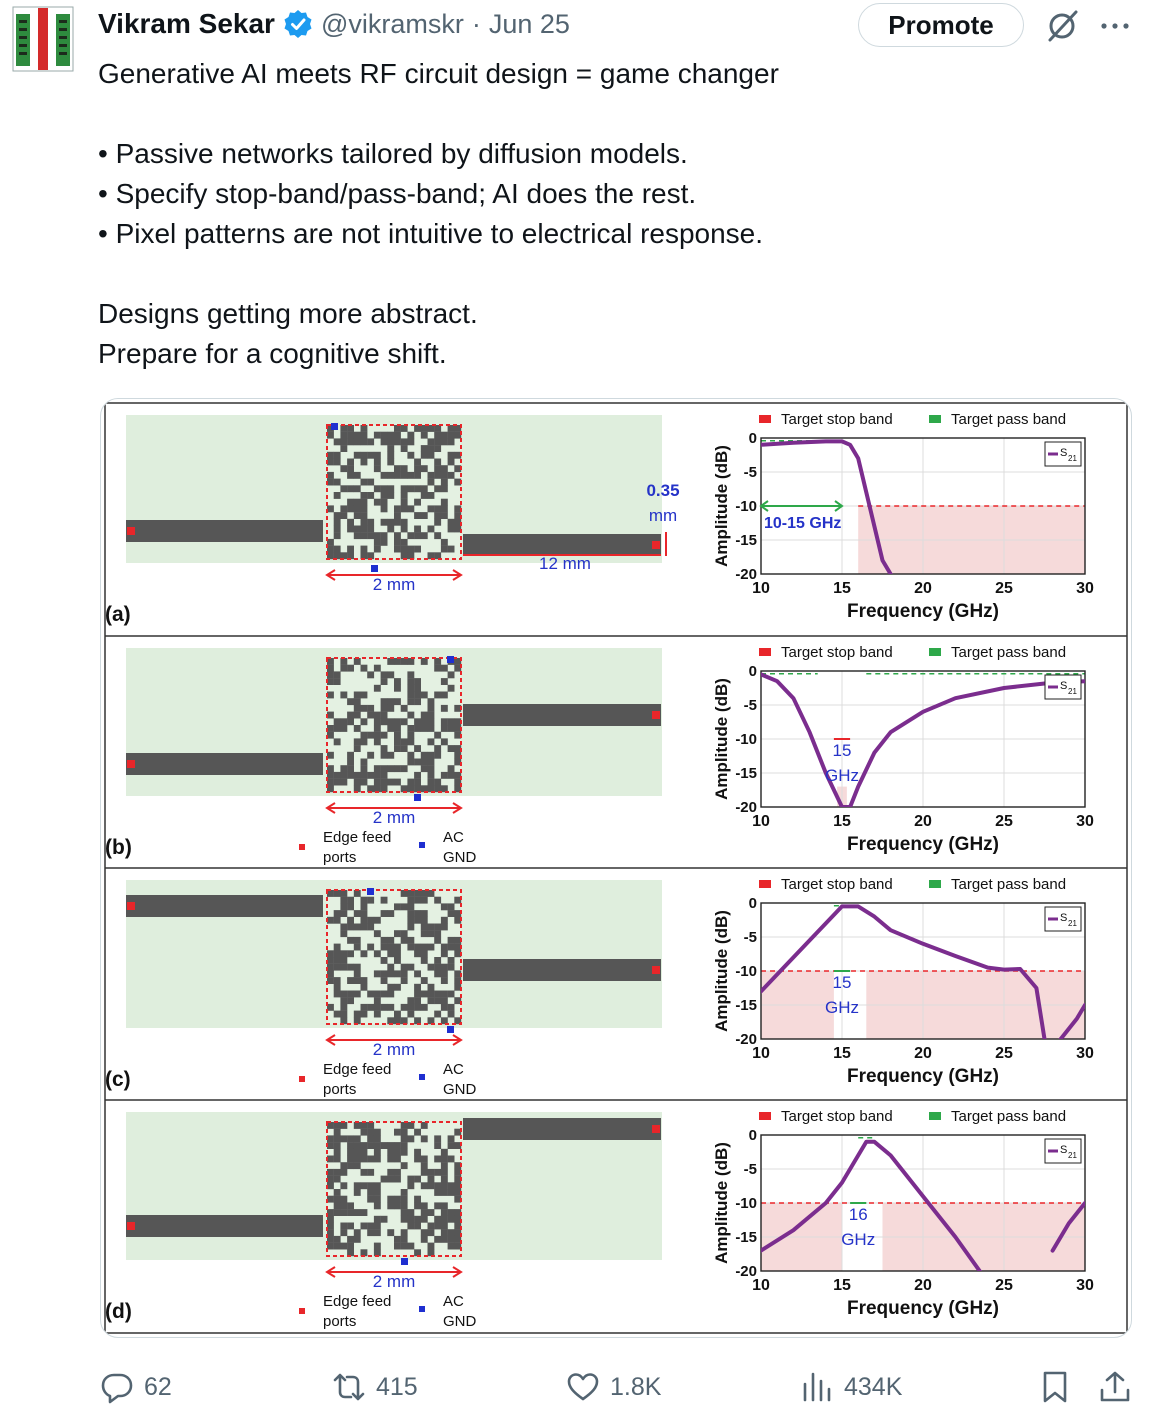 The image size is (1150, 1416). What do you see at coordinates (636, 1386) in the screenshot?
I see `like-count: 1.8K` at bounding box center [636, 1386].